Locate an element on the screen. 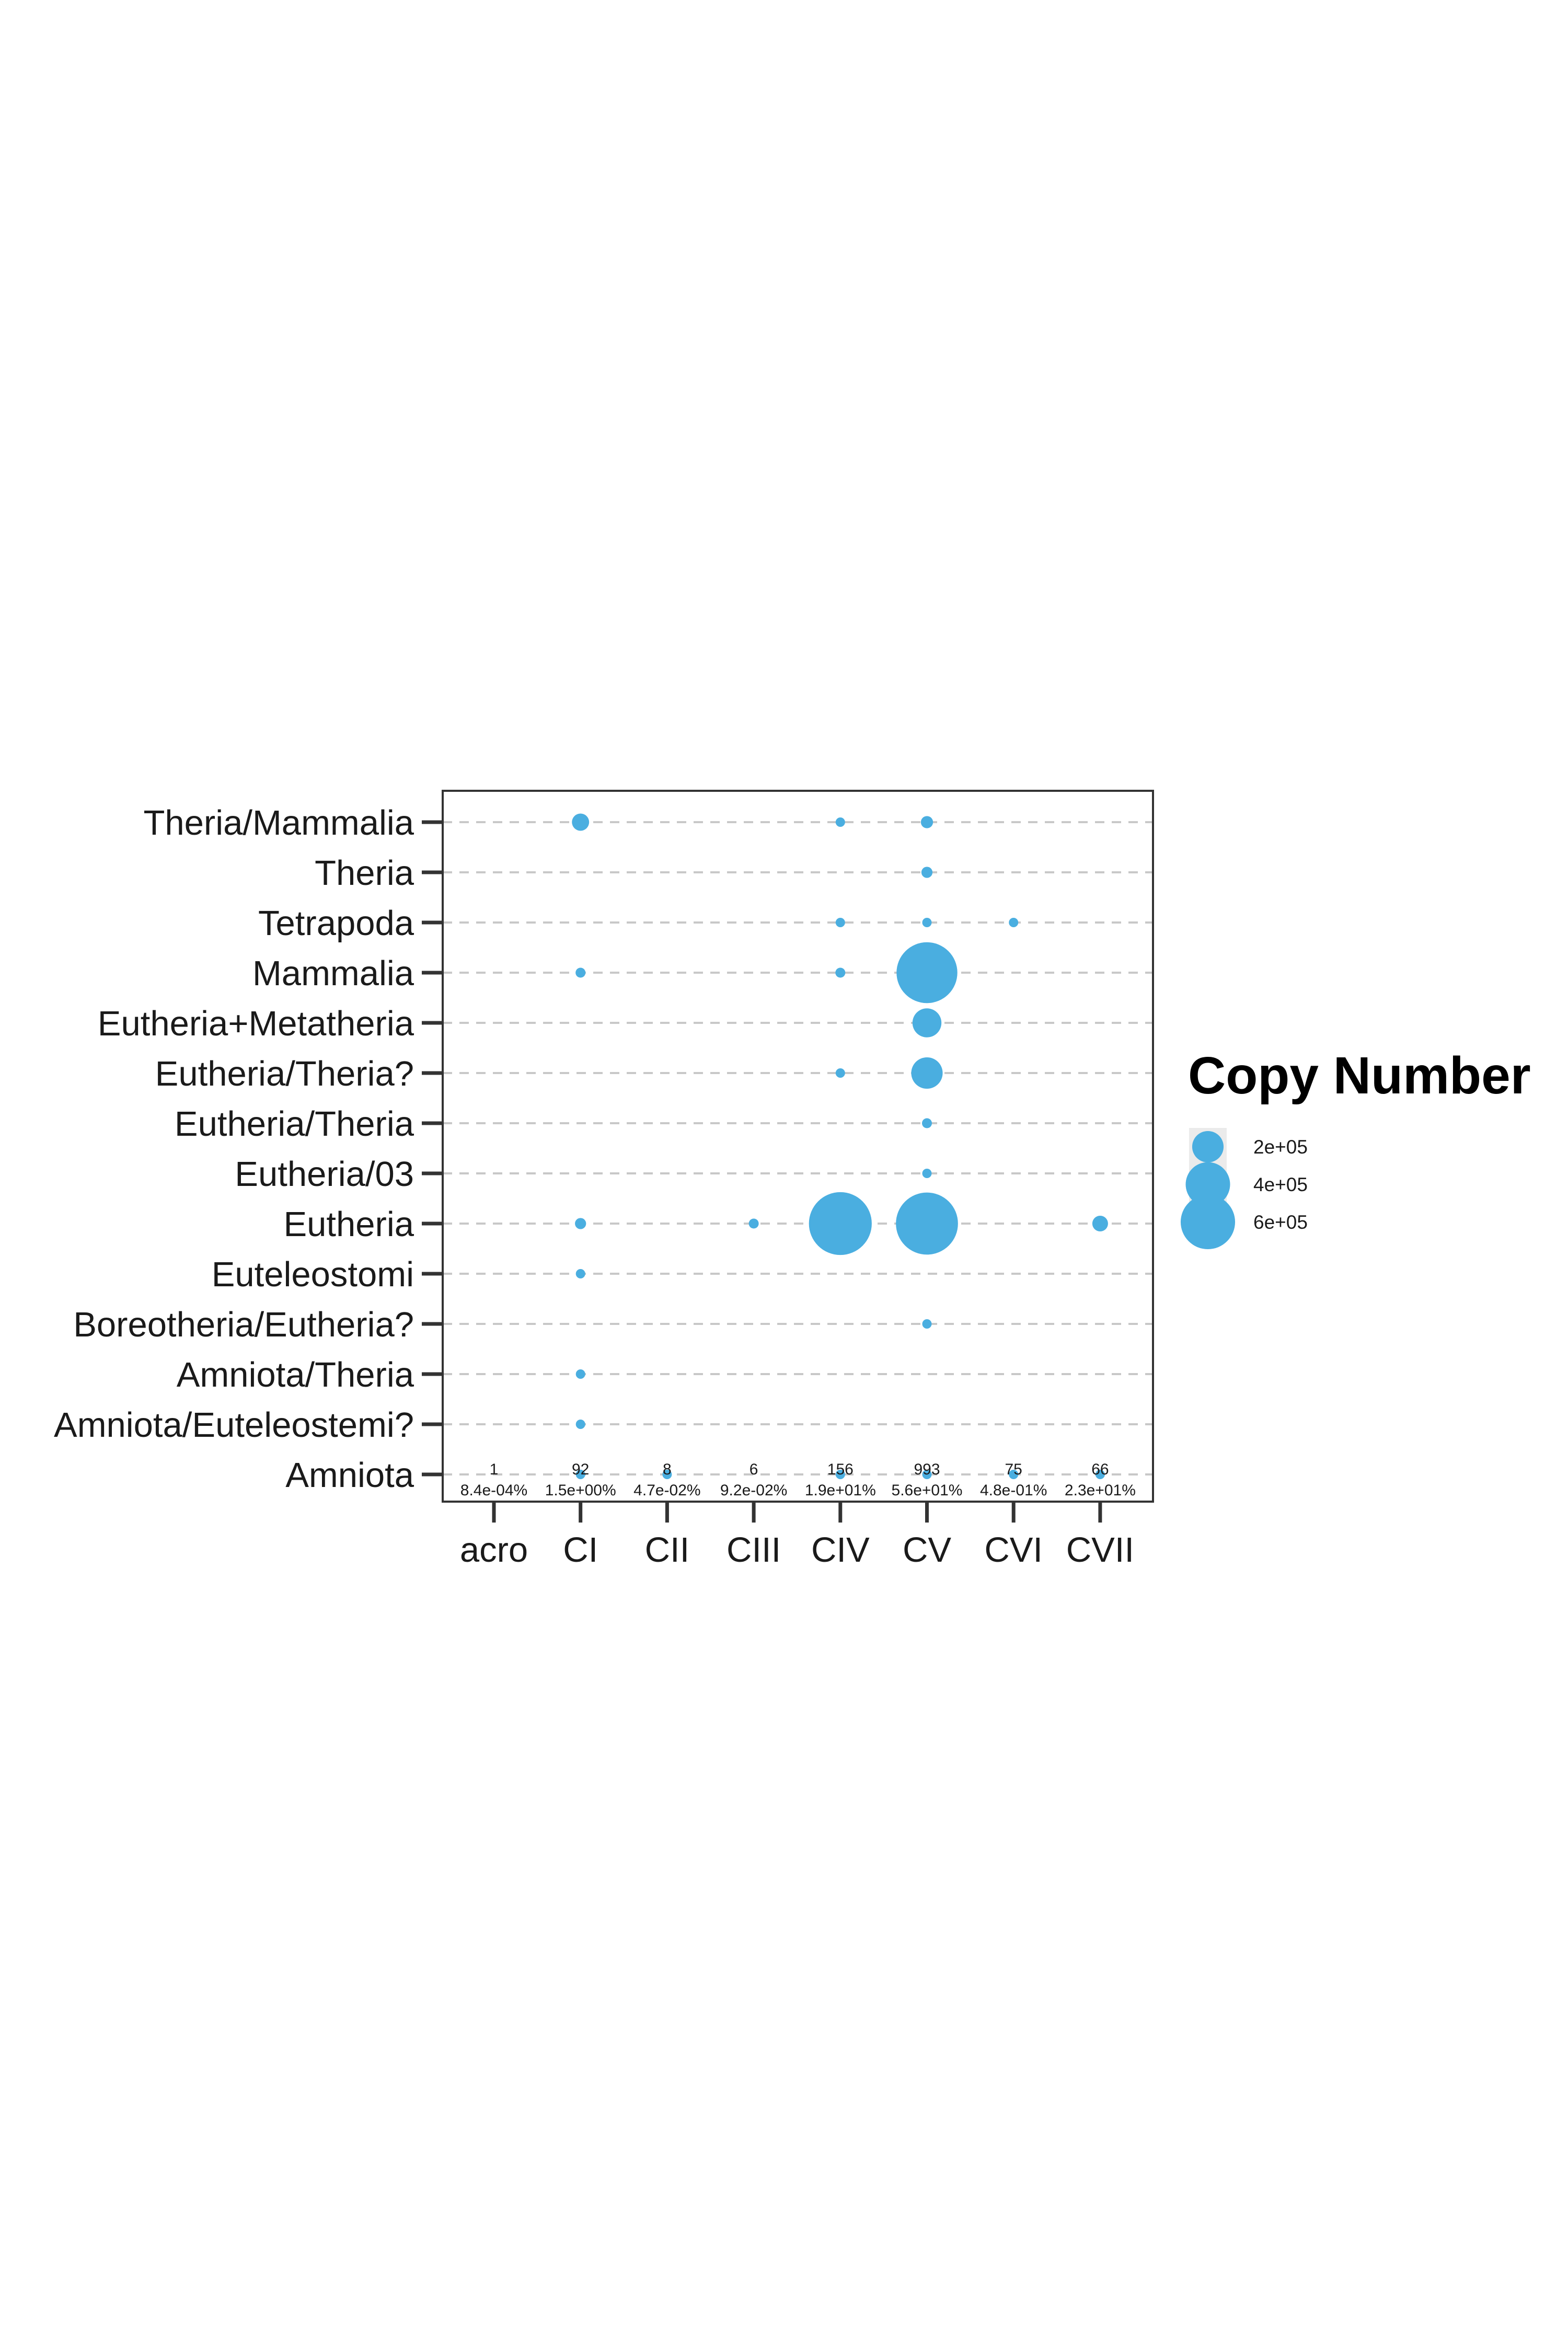 This screenshot has width=1568, height=2352. y-tick-label: Amniota is located at coordinates (349, 1475).